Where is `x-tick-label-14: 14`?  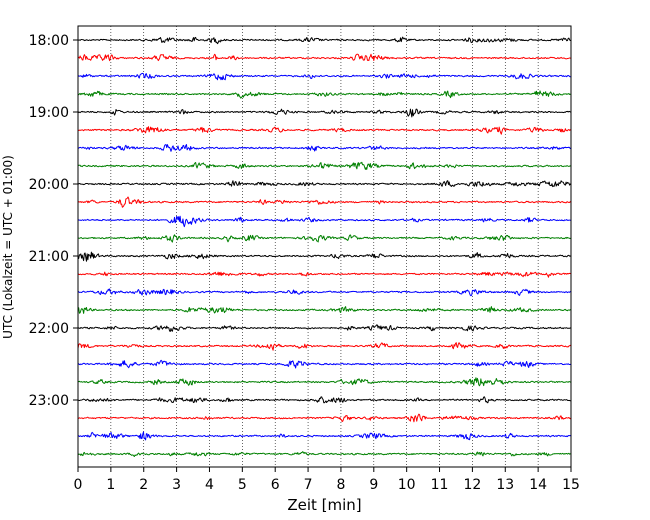 x-tick-label-14: 14 is located at coordinates (538, 485).